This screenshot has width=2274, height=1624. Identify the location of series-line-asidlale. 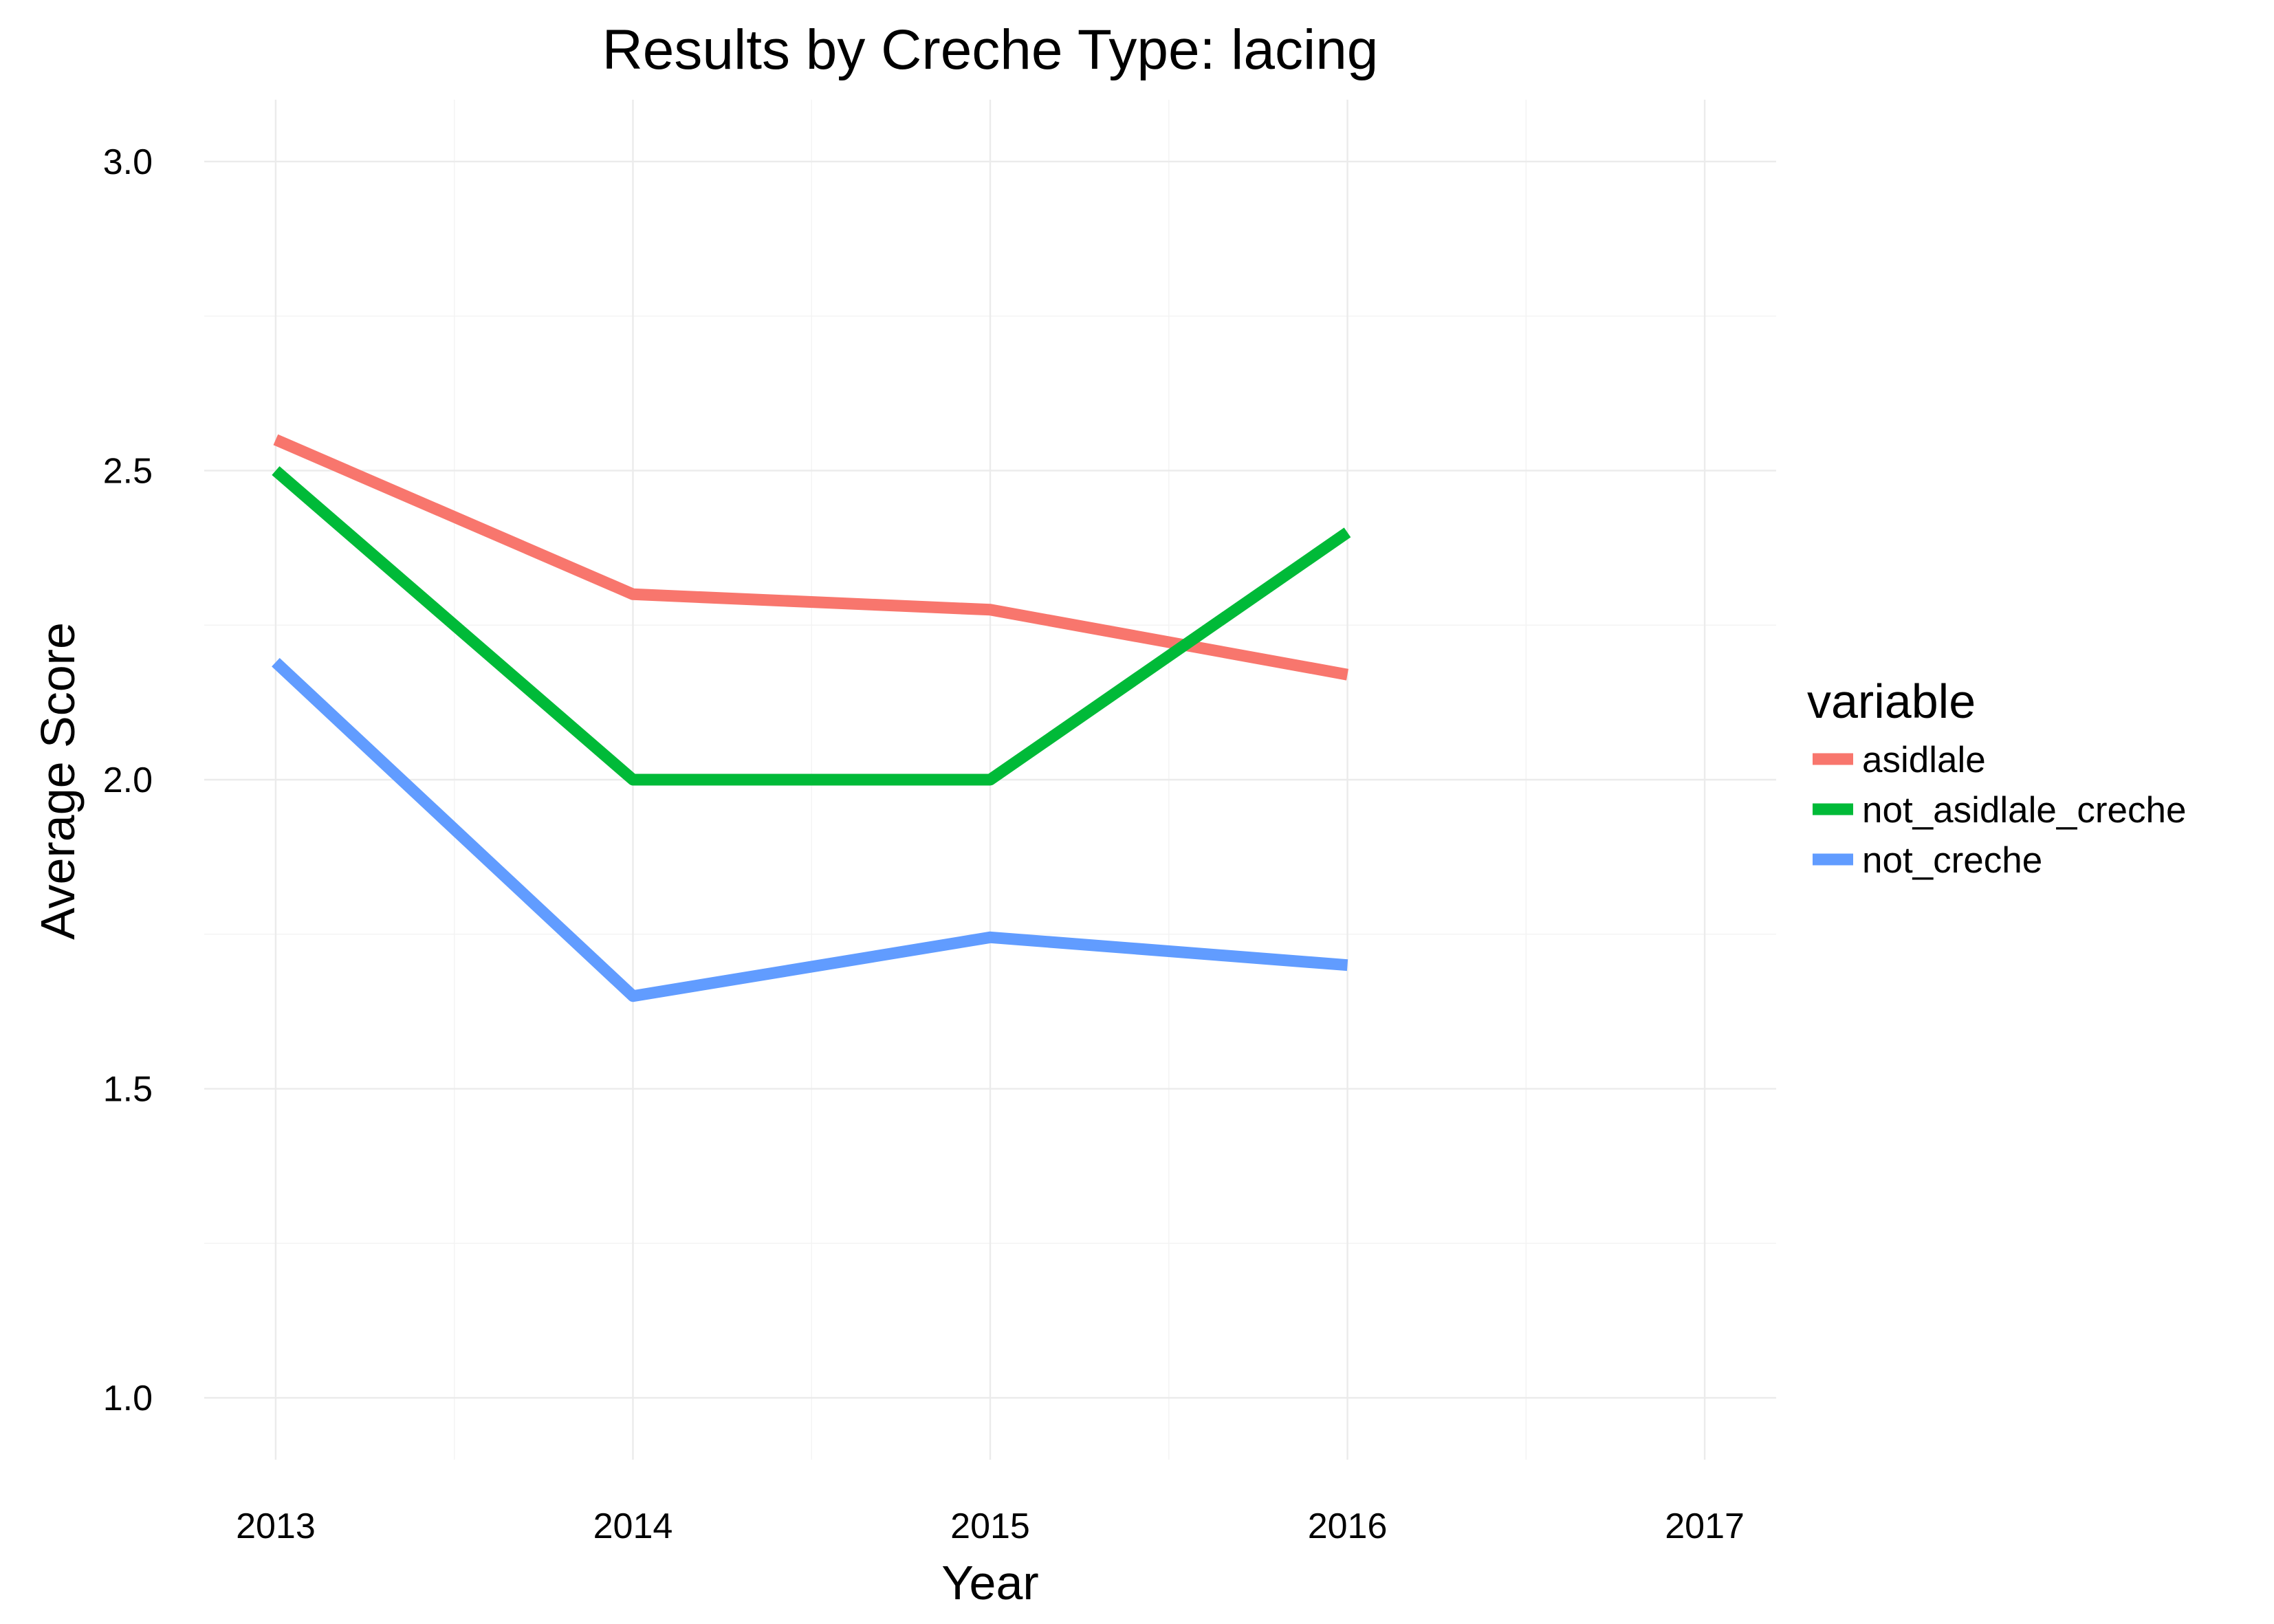
(811, 557).